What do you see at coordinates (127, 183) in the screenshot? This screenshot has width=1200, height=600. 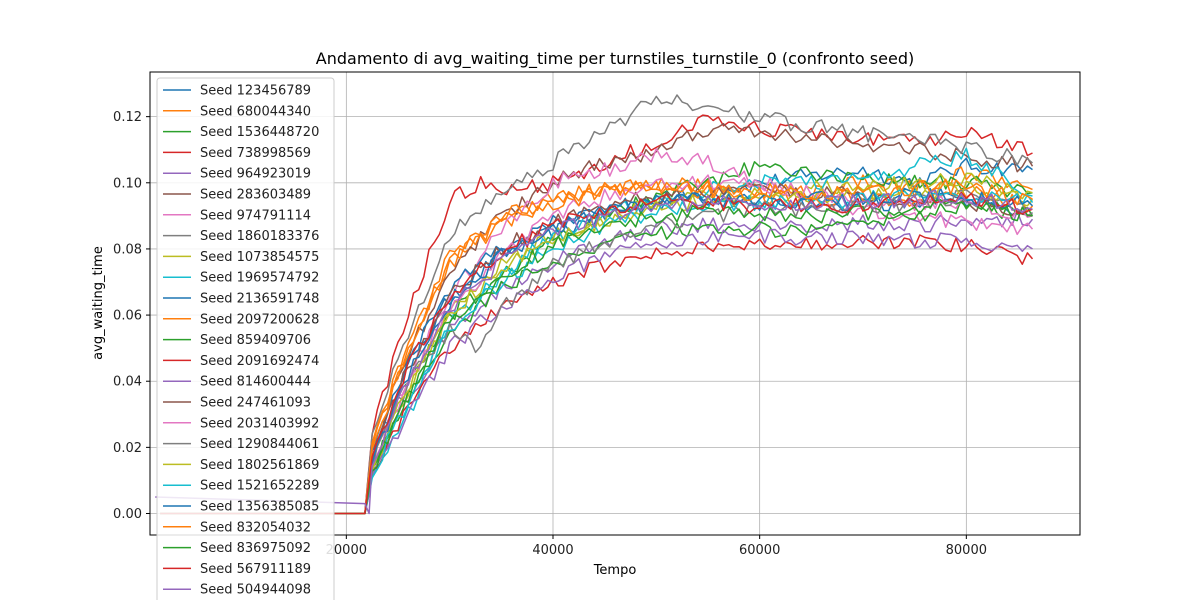 I see `y-tick-label: 0.10` at bounding box center [127, 183].